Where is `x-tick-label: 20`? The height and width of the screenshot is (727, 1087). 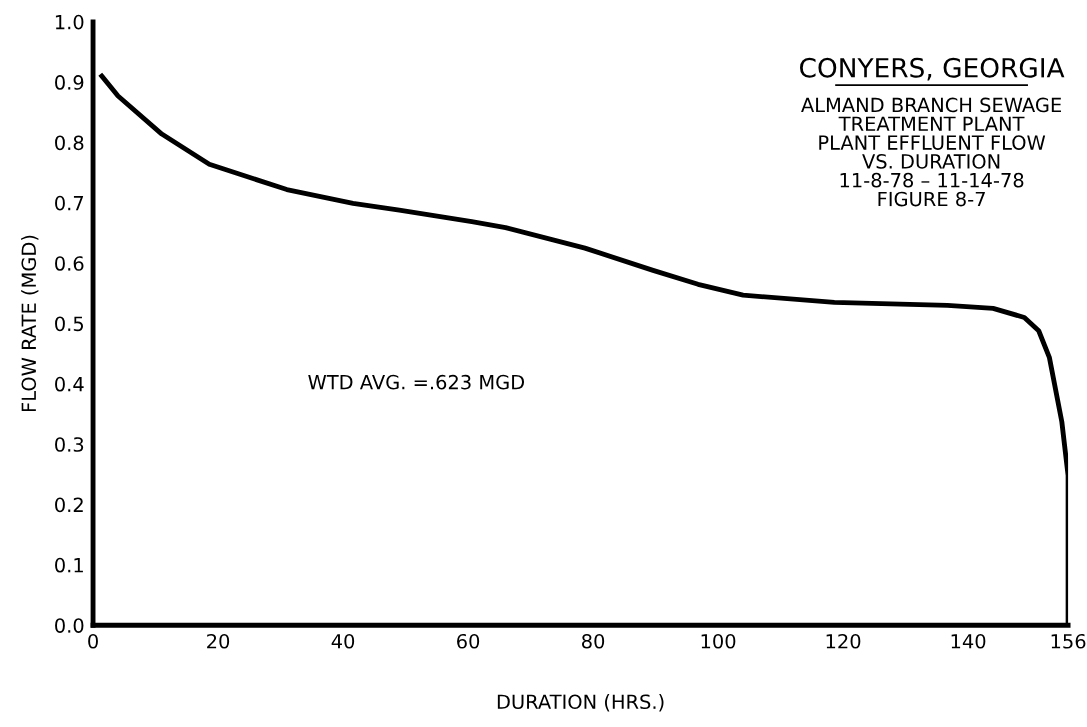
x-tick-label: 20 is located at coordinates (218, 641).